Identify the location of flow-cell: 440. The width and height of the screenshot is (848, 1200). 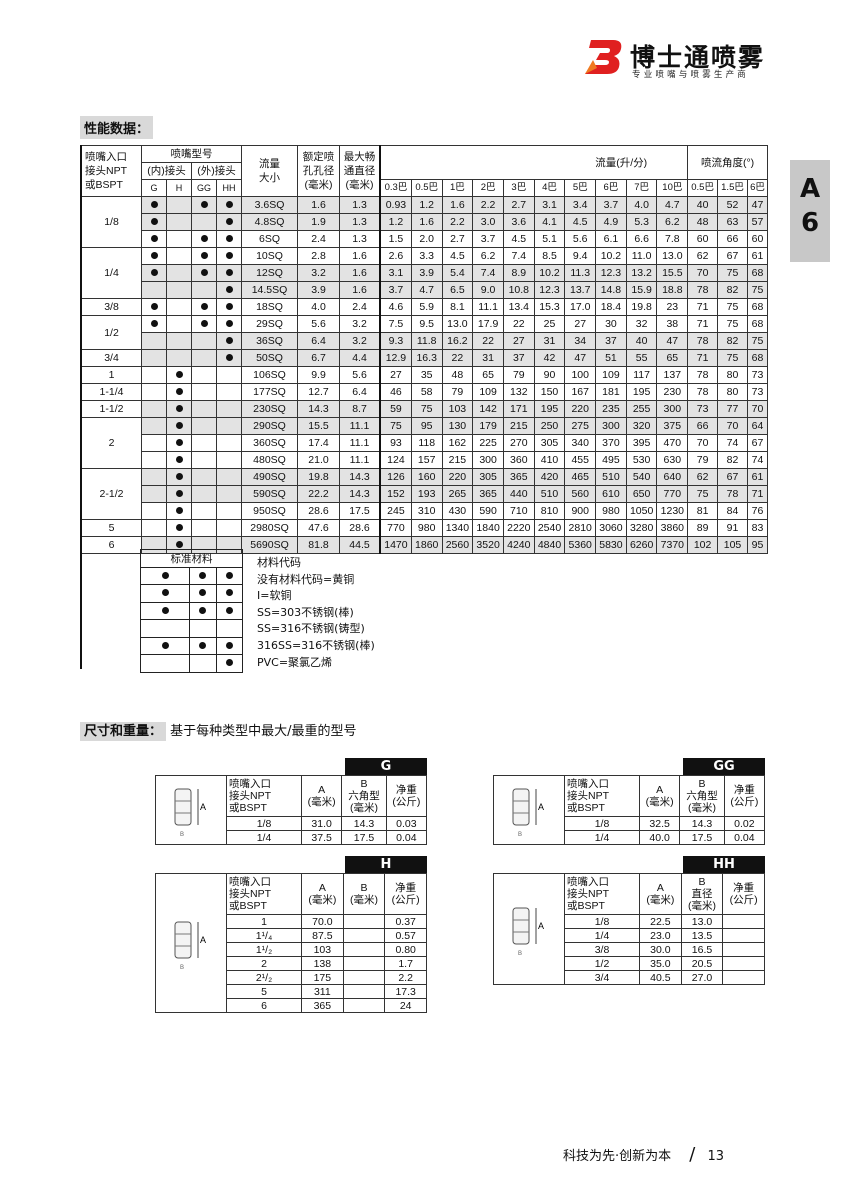
(518, 494).